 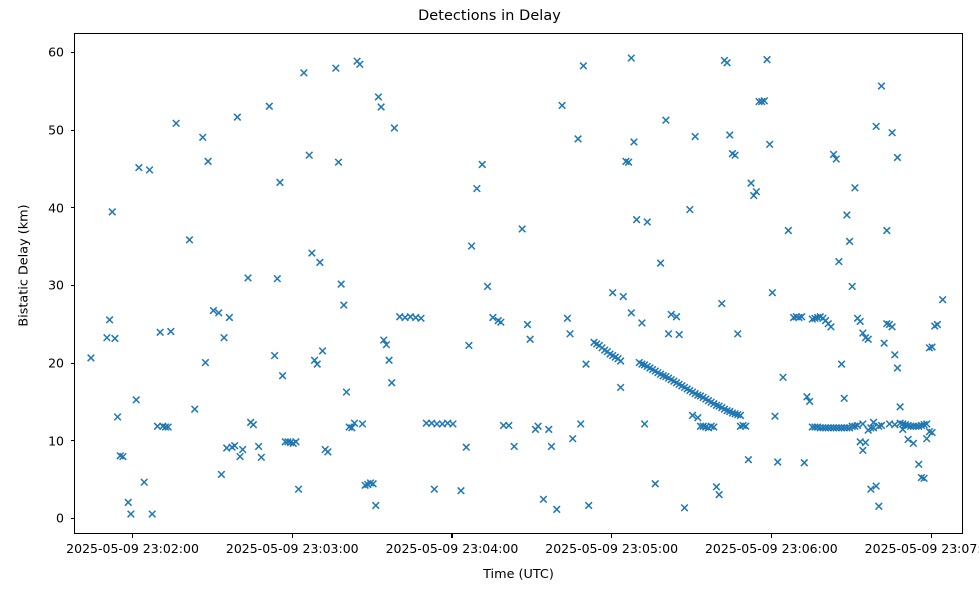 I want to click on x-axis-label: Time (UTC), so click(x=518, y=574).